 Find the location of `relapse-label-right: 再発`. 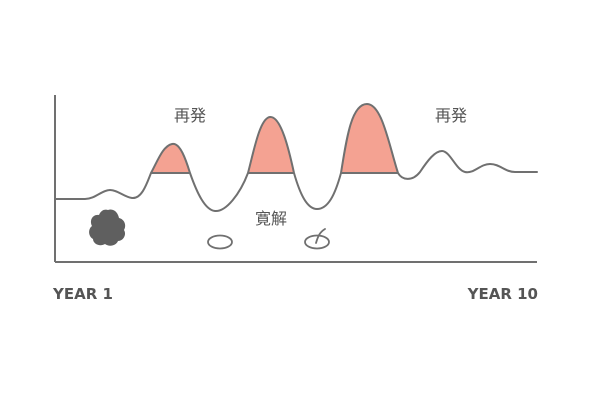

relapse-label-right: 再発 is located at coordinates (451, 115).